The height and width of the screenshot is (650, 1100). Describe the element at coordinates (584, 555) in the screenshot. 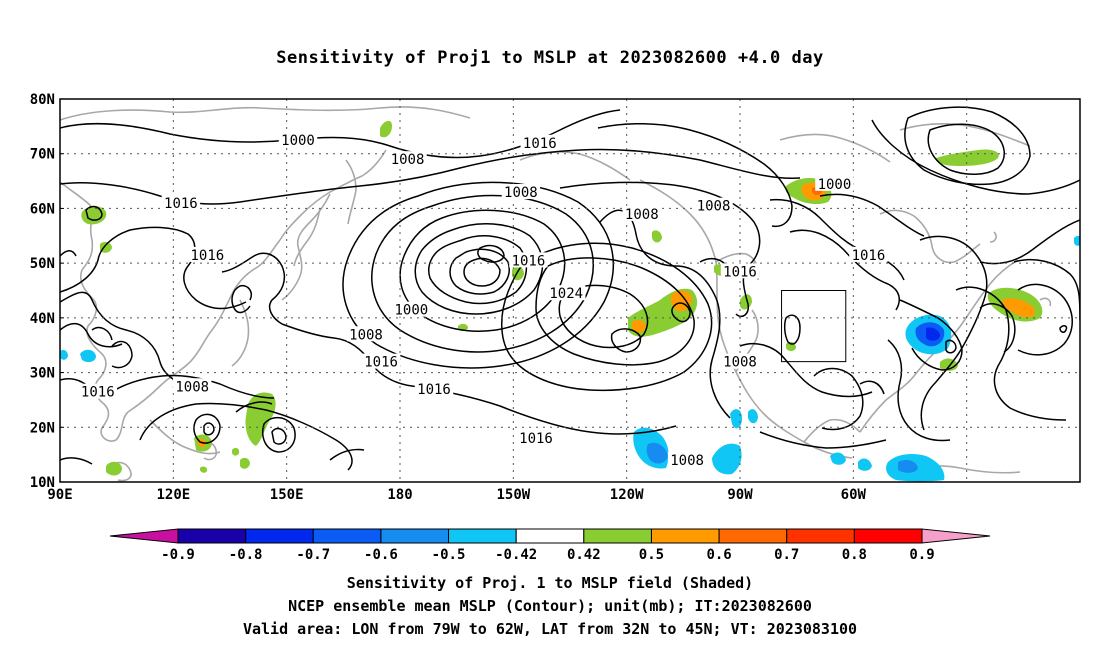

I see `colorbar-tick-label: 0.42` at that location.